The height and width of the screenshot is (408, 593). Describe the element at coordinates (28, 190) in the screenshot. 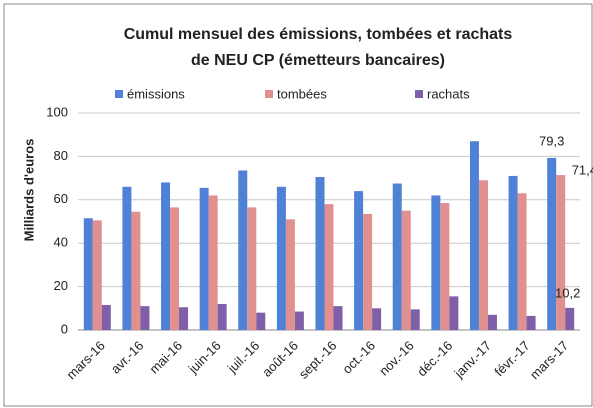

I see `y-axis-label: Milliards d'euros` at that location.